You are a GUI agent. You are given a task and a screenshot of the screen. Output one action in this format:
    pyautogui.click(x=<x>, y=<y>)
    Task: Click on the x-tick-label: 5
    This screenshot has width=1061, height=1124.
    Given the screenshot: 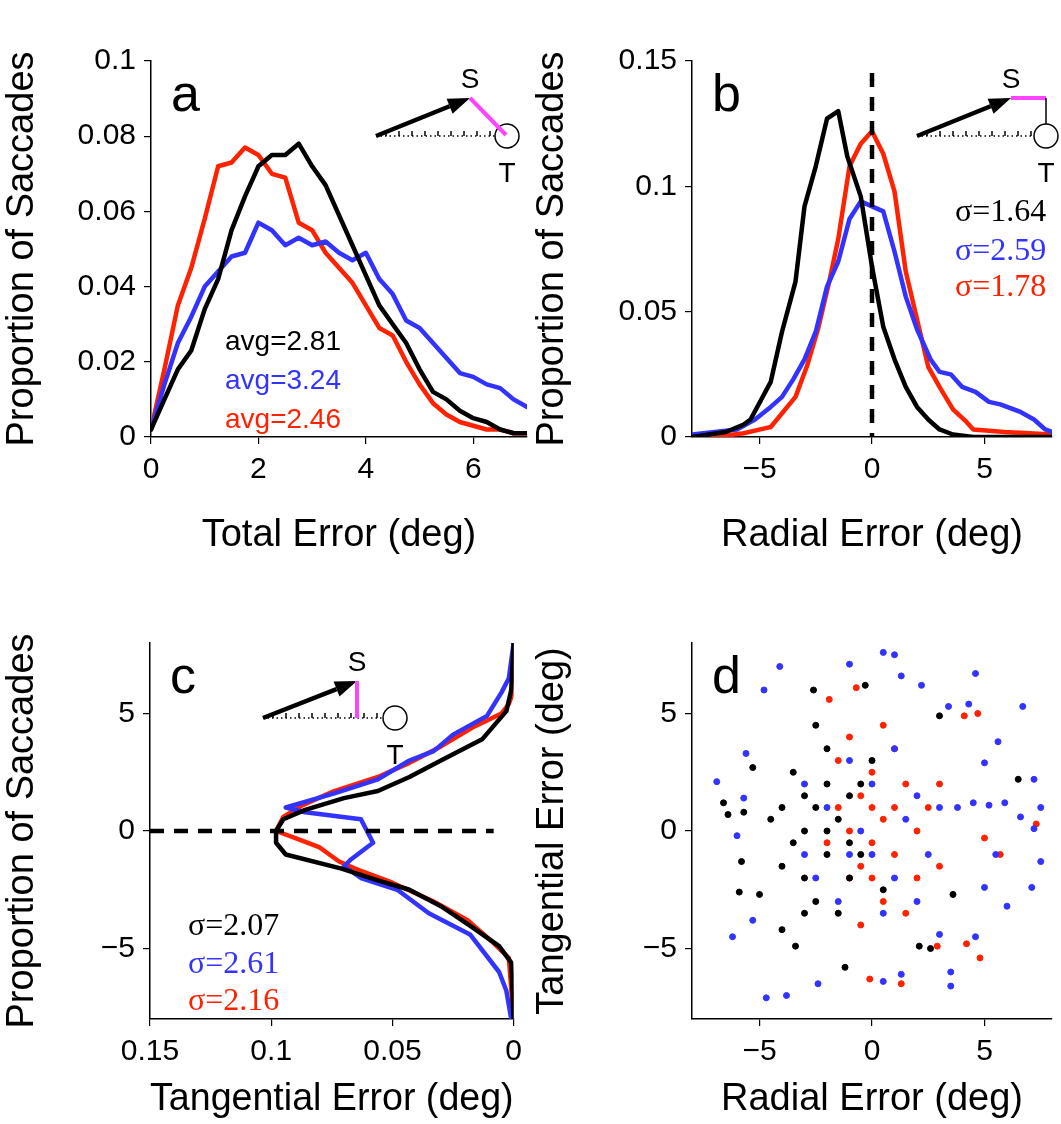 What is the action you would take?
    pyautogui.click(x=984, y=468)
    